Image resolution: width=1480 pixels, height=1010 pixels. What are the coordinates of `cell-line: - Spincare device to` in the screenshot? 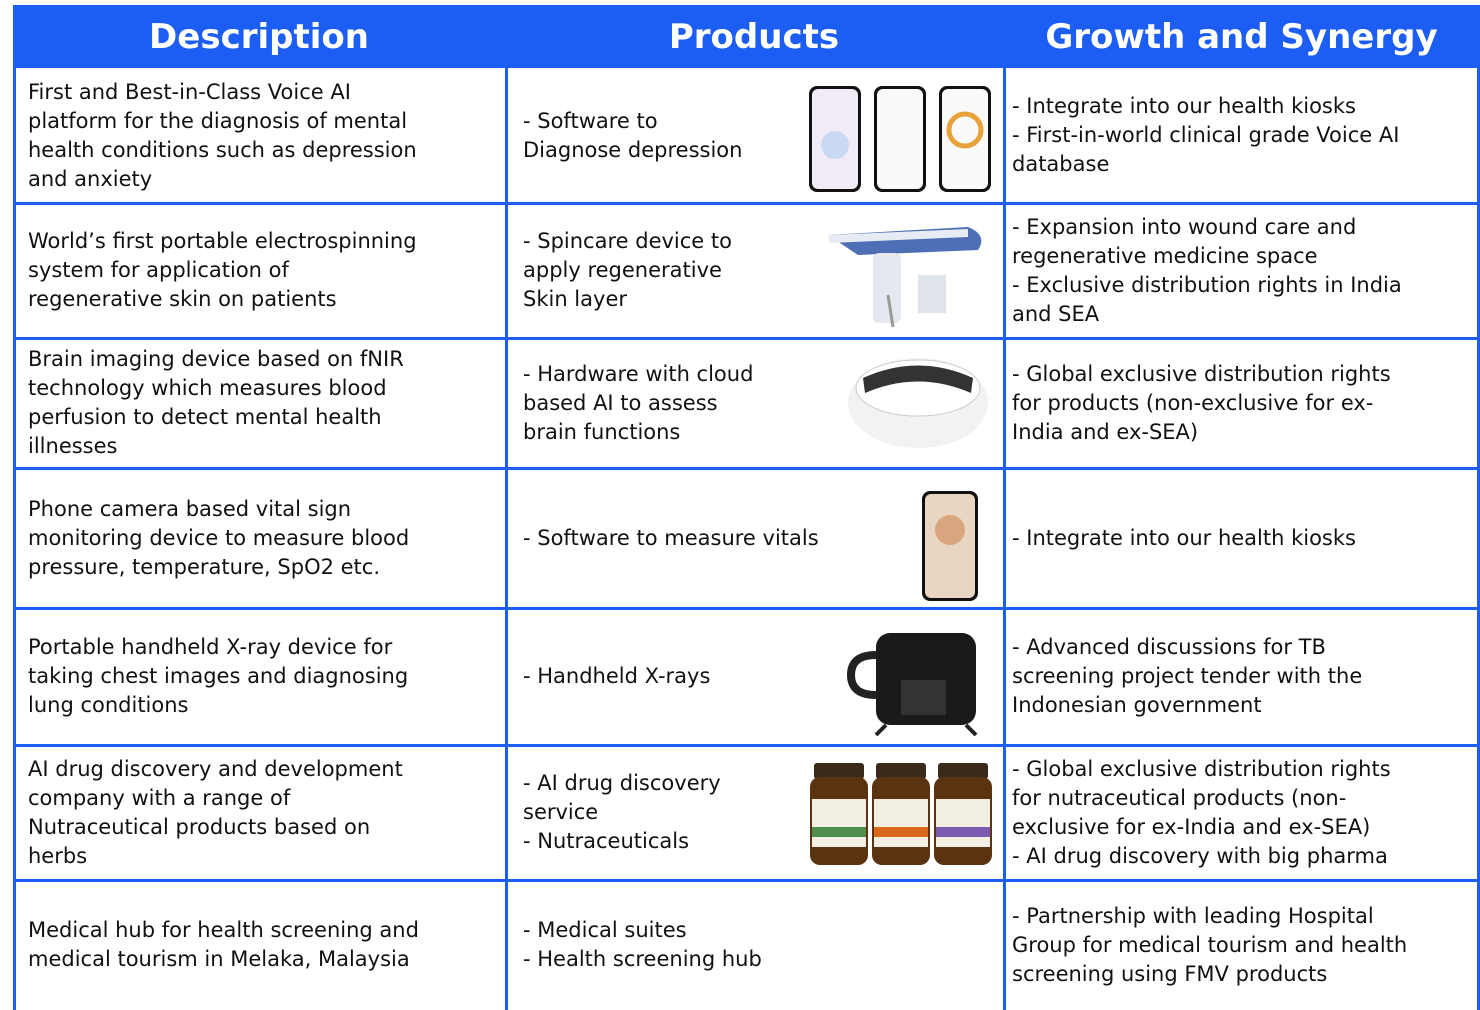 It's located at (627, 241).